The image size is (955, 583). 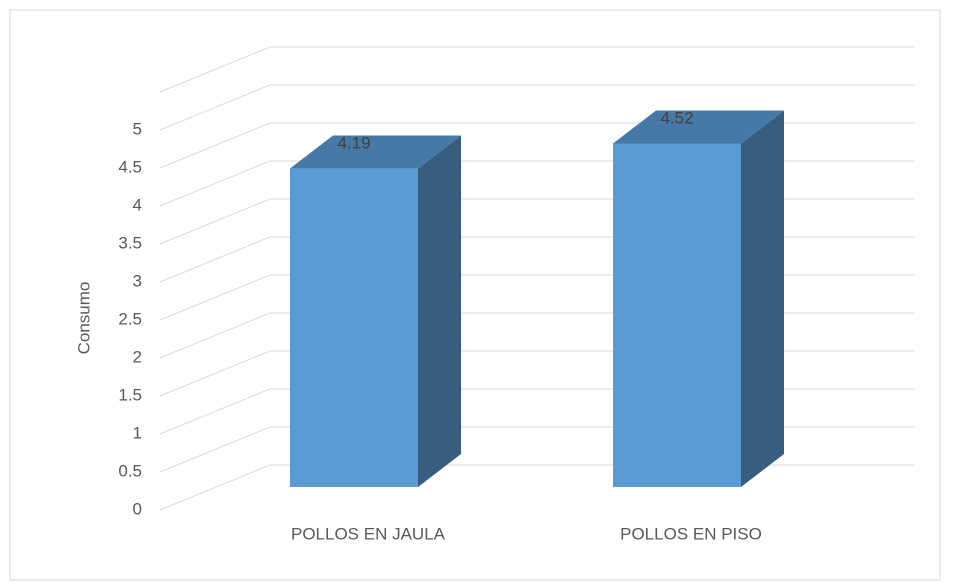 I want to click on x-tick-label: POLLOS EN PISO, so click(x=691, y=533).